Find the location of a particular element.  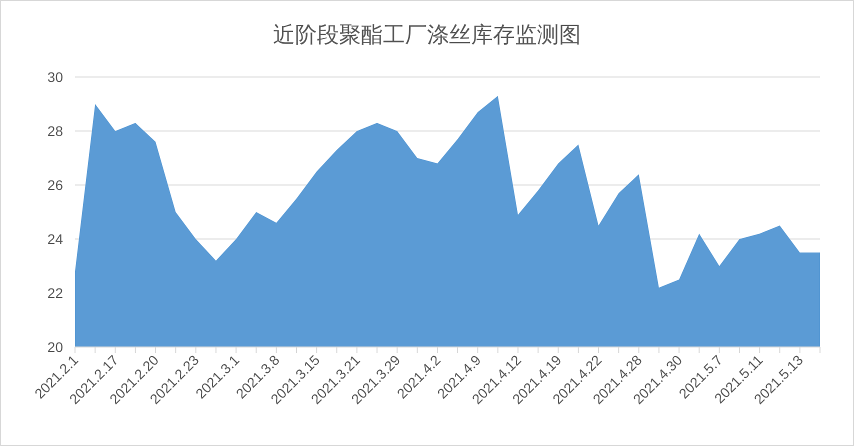

y-tick-label: 20 is located at coordinates (55, 347).